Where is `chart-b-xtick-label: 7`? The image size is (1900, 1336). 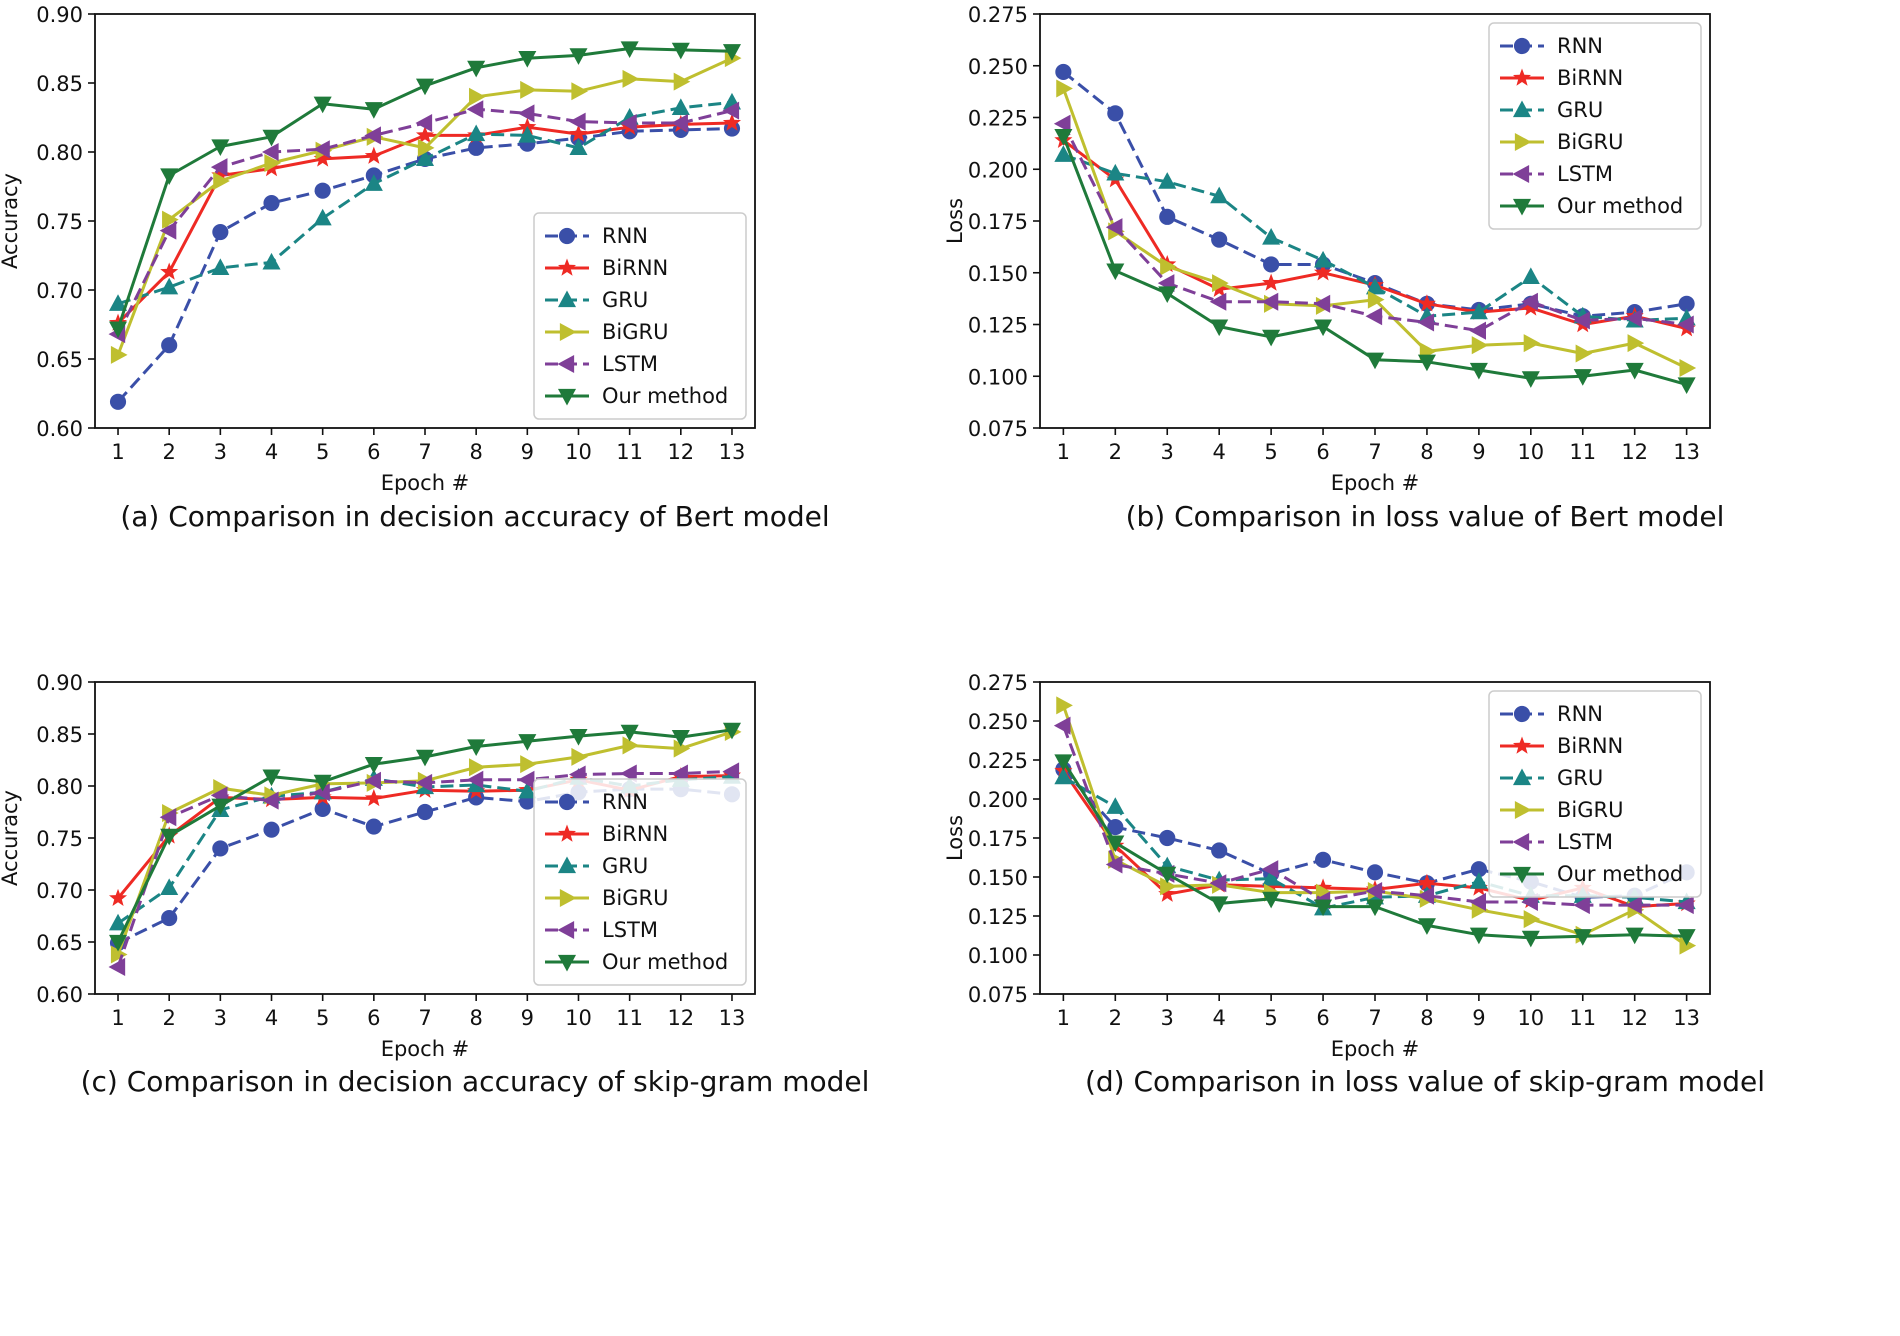 chart-b-xtick-label: 7 is located at coordinates (1374, 452).